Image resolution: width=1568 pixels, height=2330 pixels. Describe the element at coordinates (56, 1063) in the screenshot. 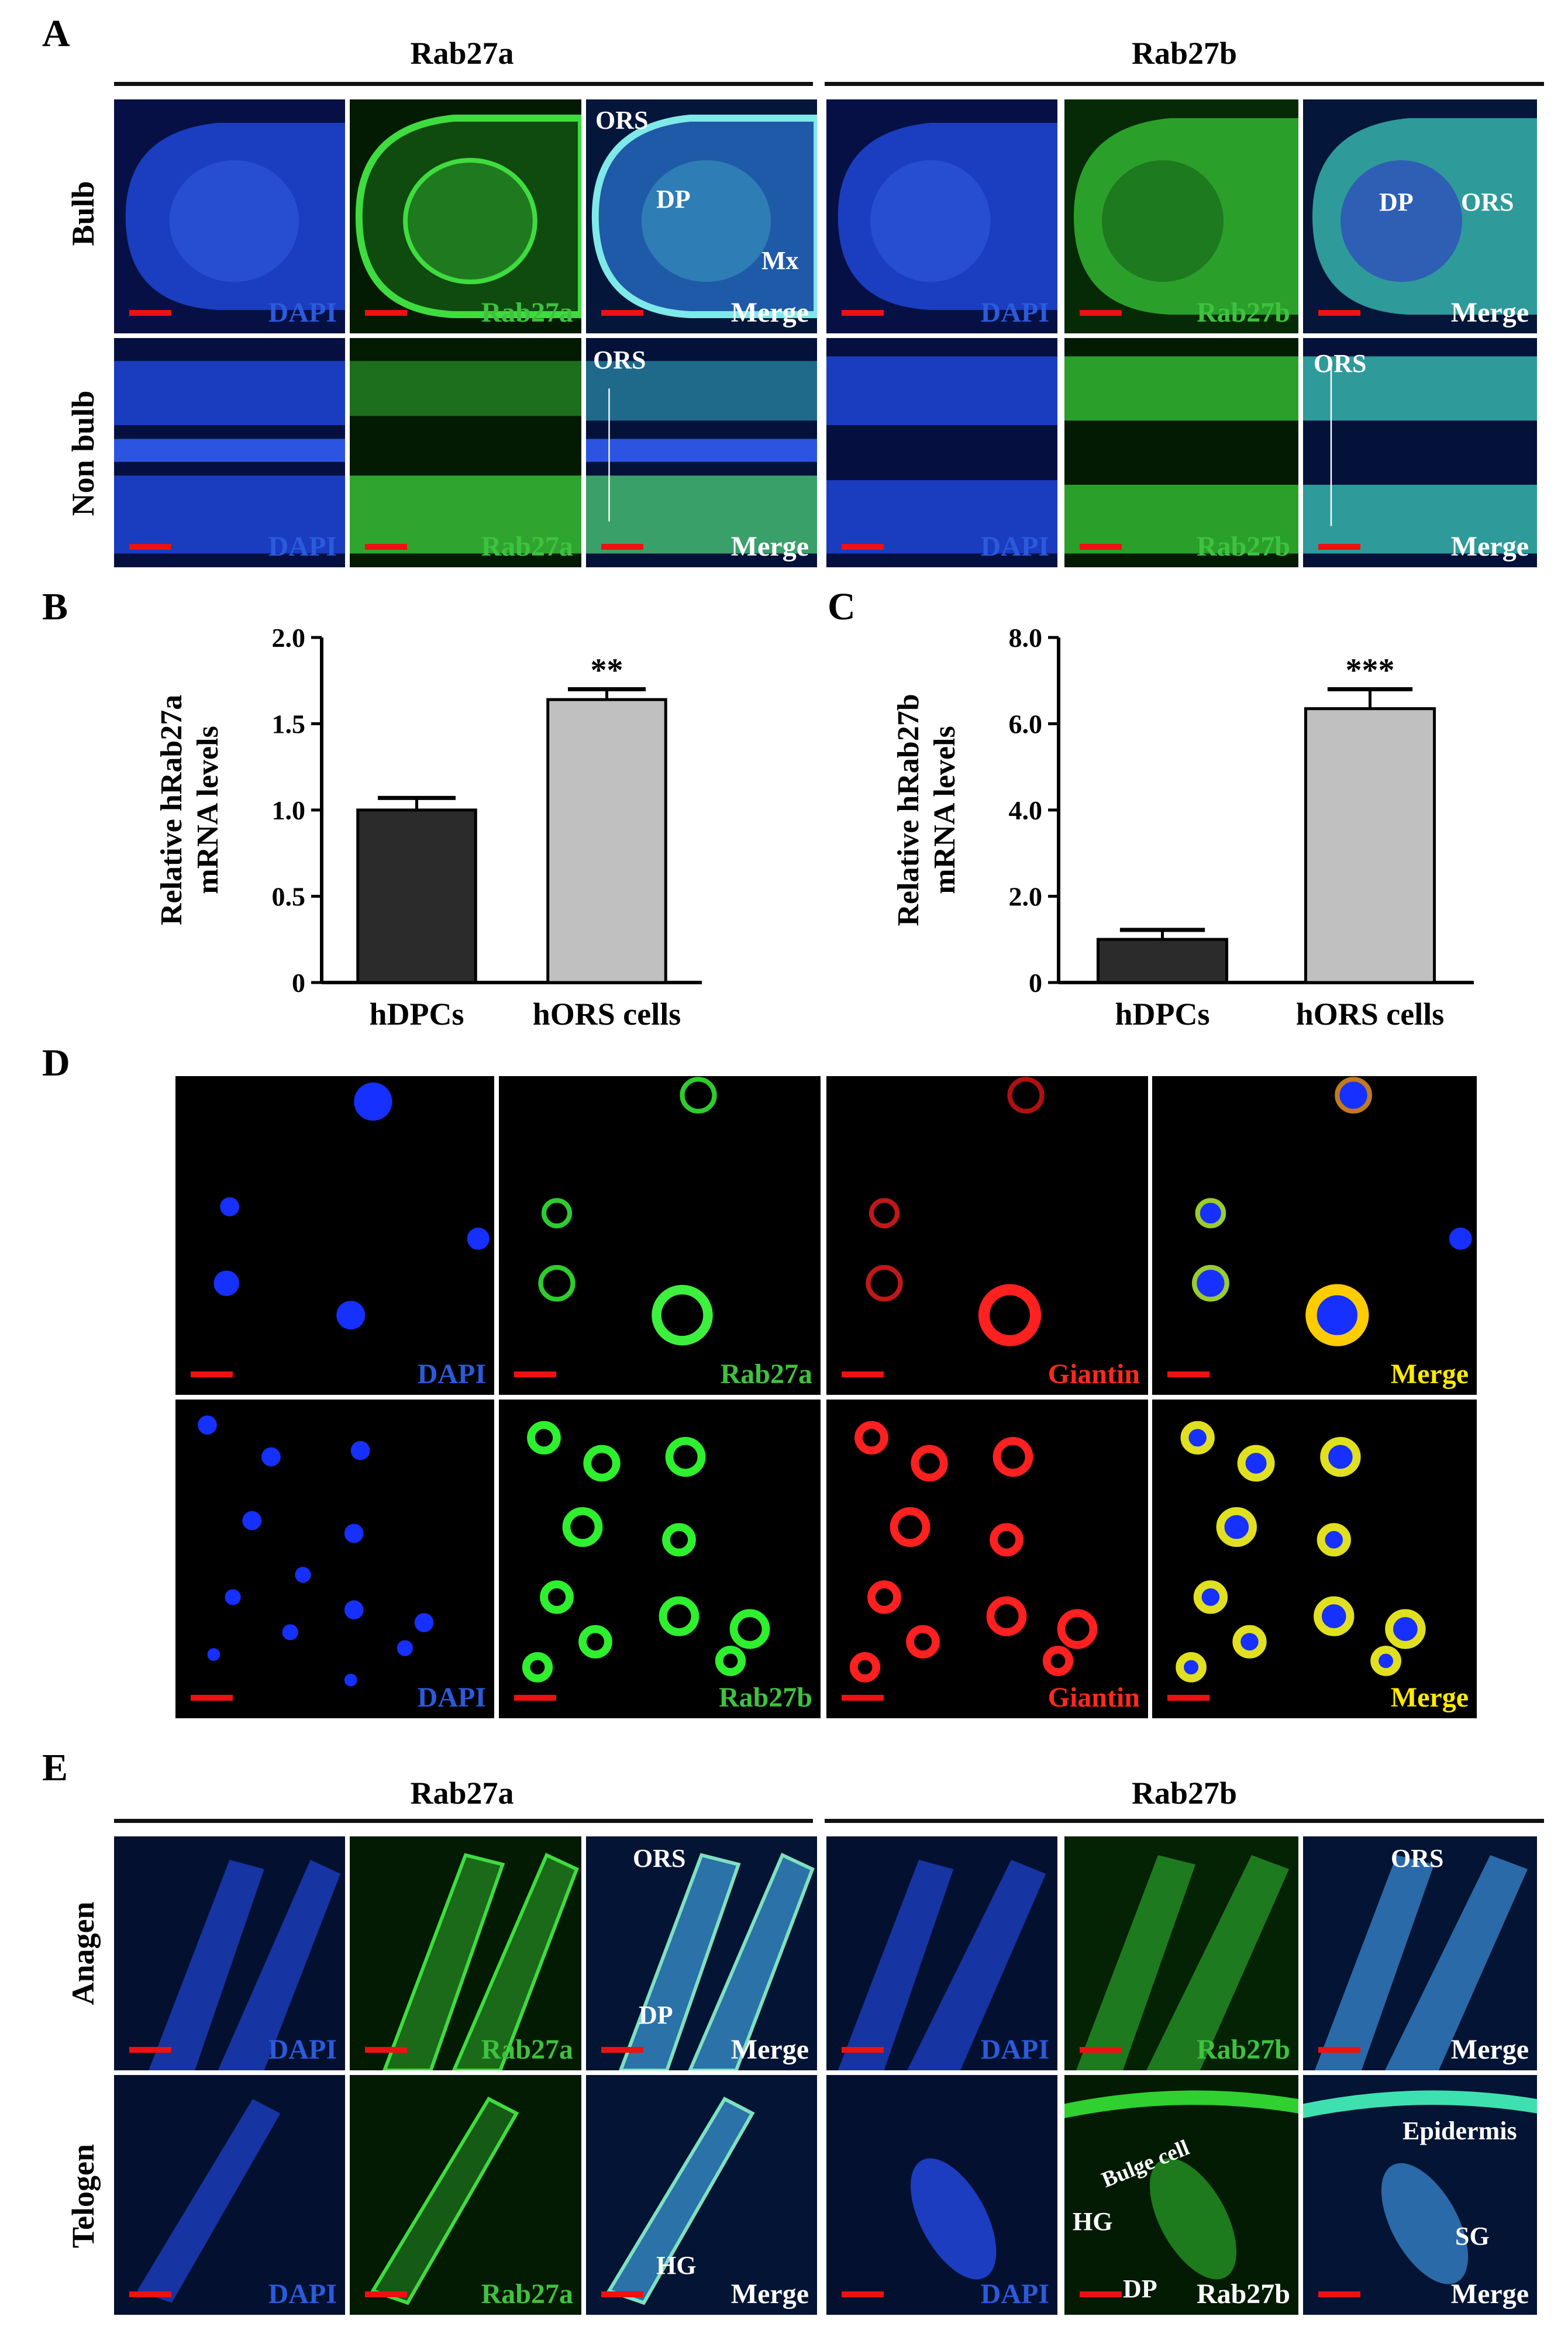

I see `panel-label-d: D` at that location.